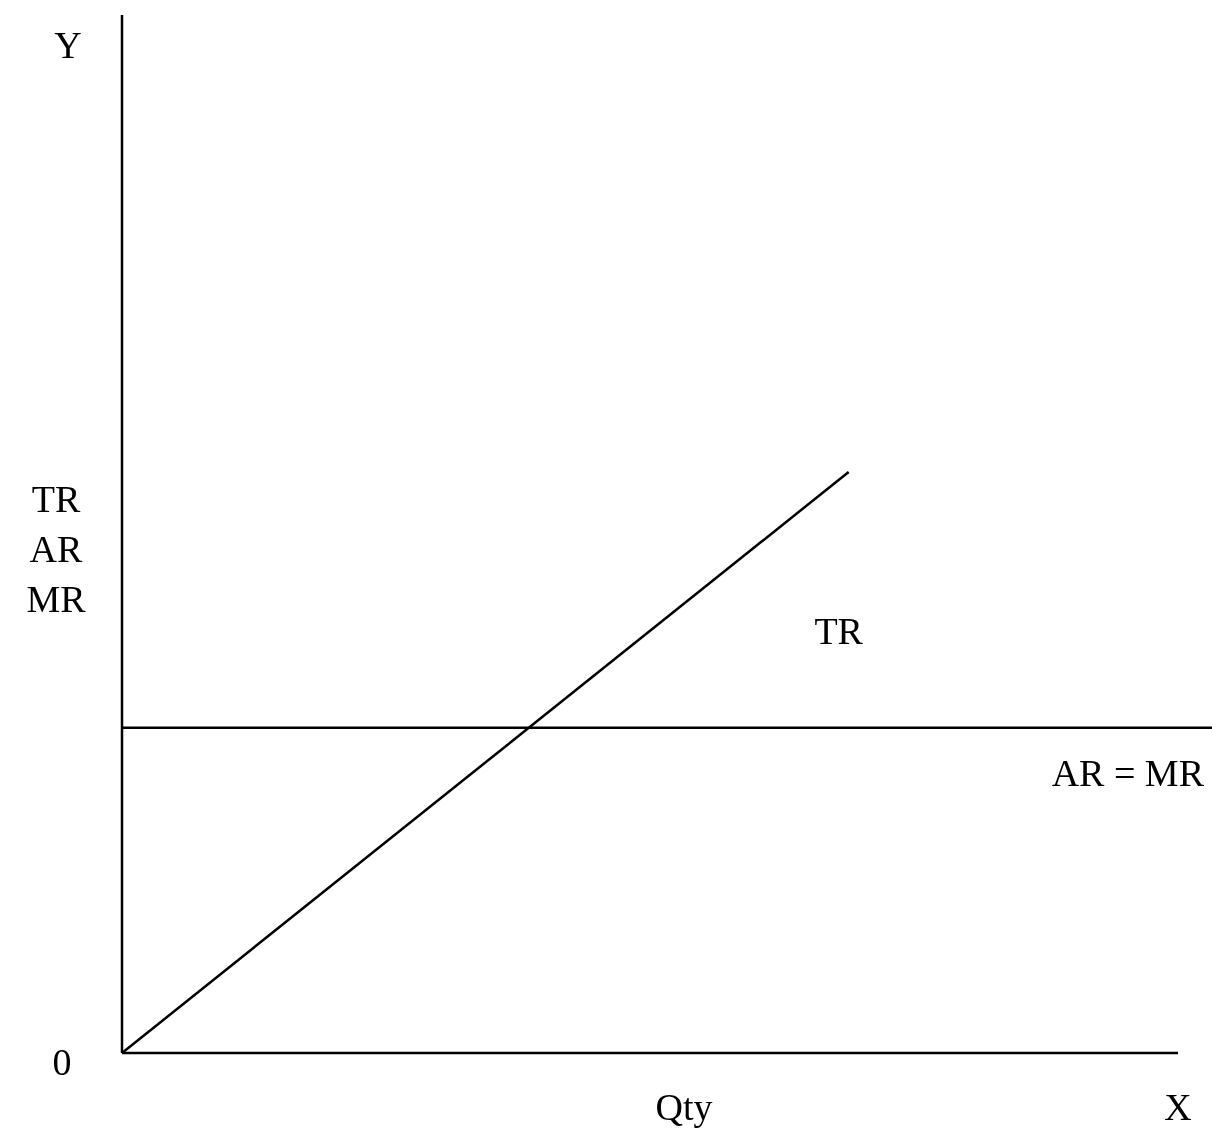  What do you see at coordinates (68, 45) in the screenshot?
I see `text: Y` at bounding box center [68, 45].